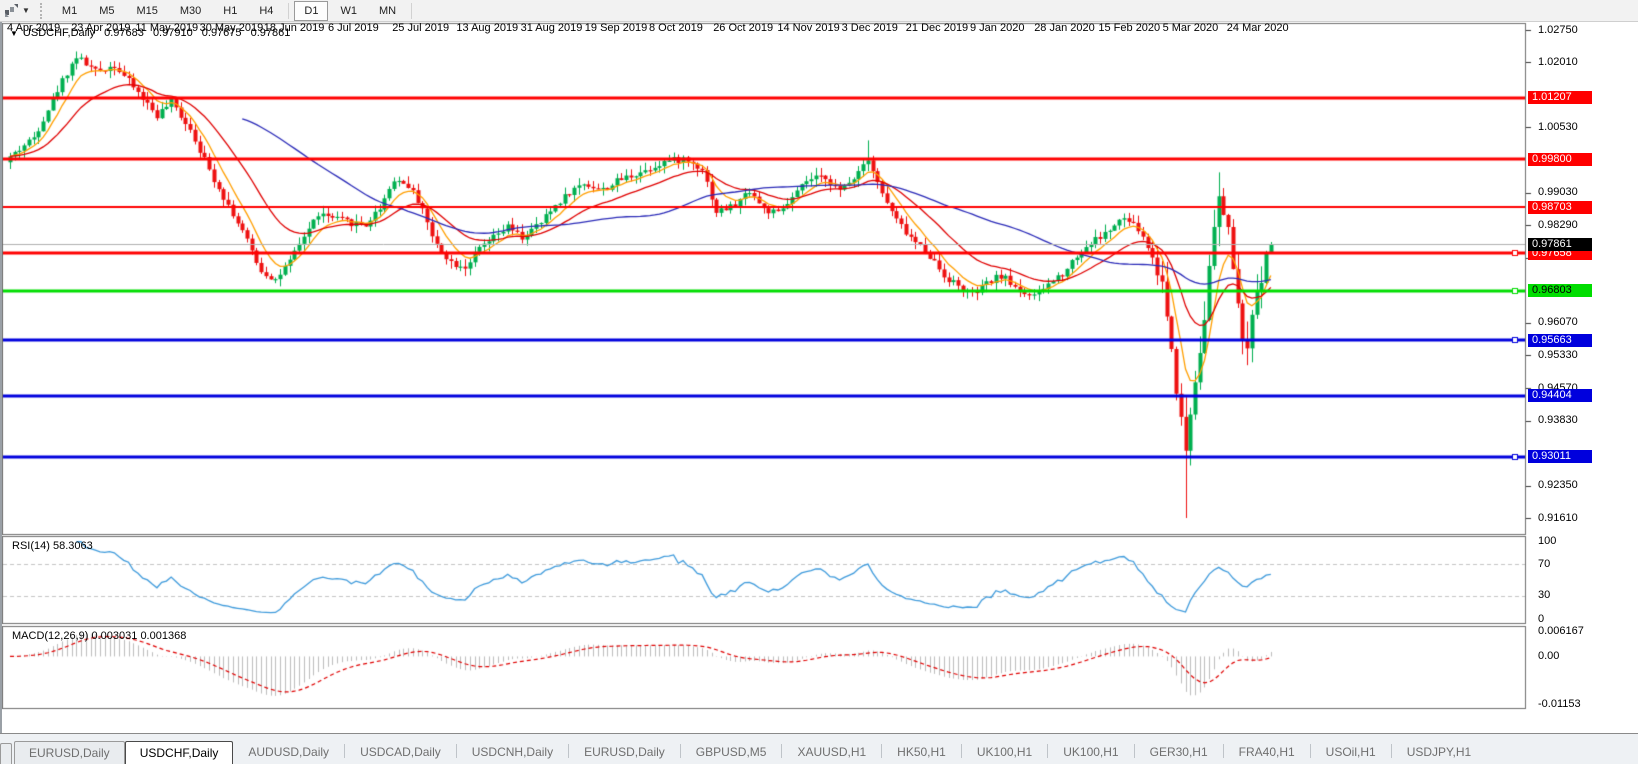 The height and width of the screenshot is (764, 1638). Describe the element at coordinates (1064, 28) in the screenshot. I see `date-axis-label: 28 Jan 2020` at that location.